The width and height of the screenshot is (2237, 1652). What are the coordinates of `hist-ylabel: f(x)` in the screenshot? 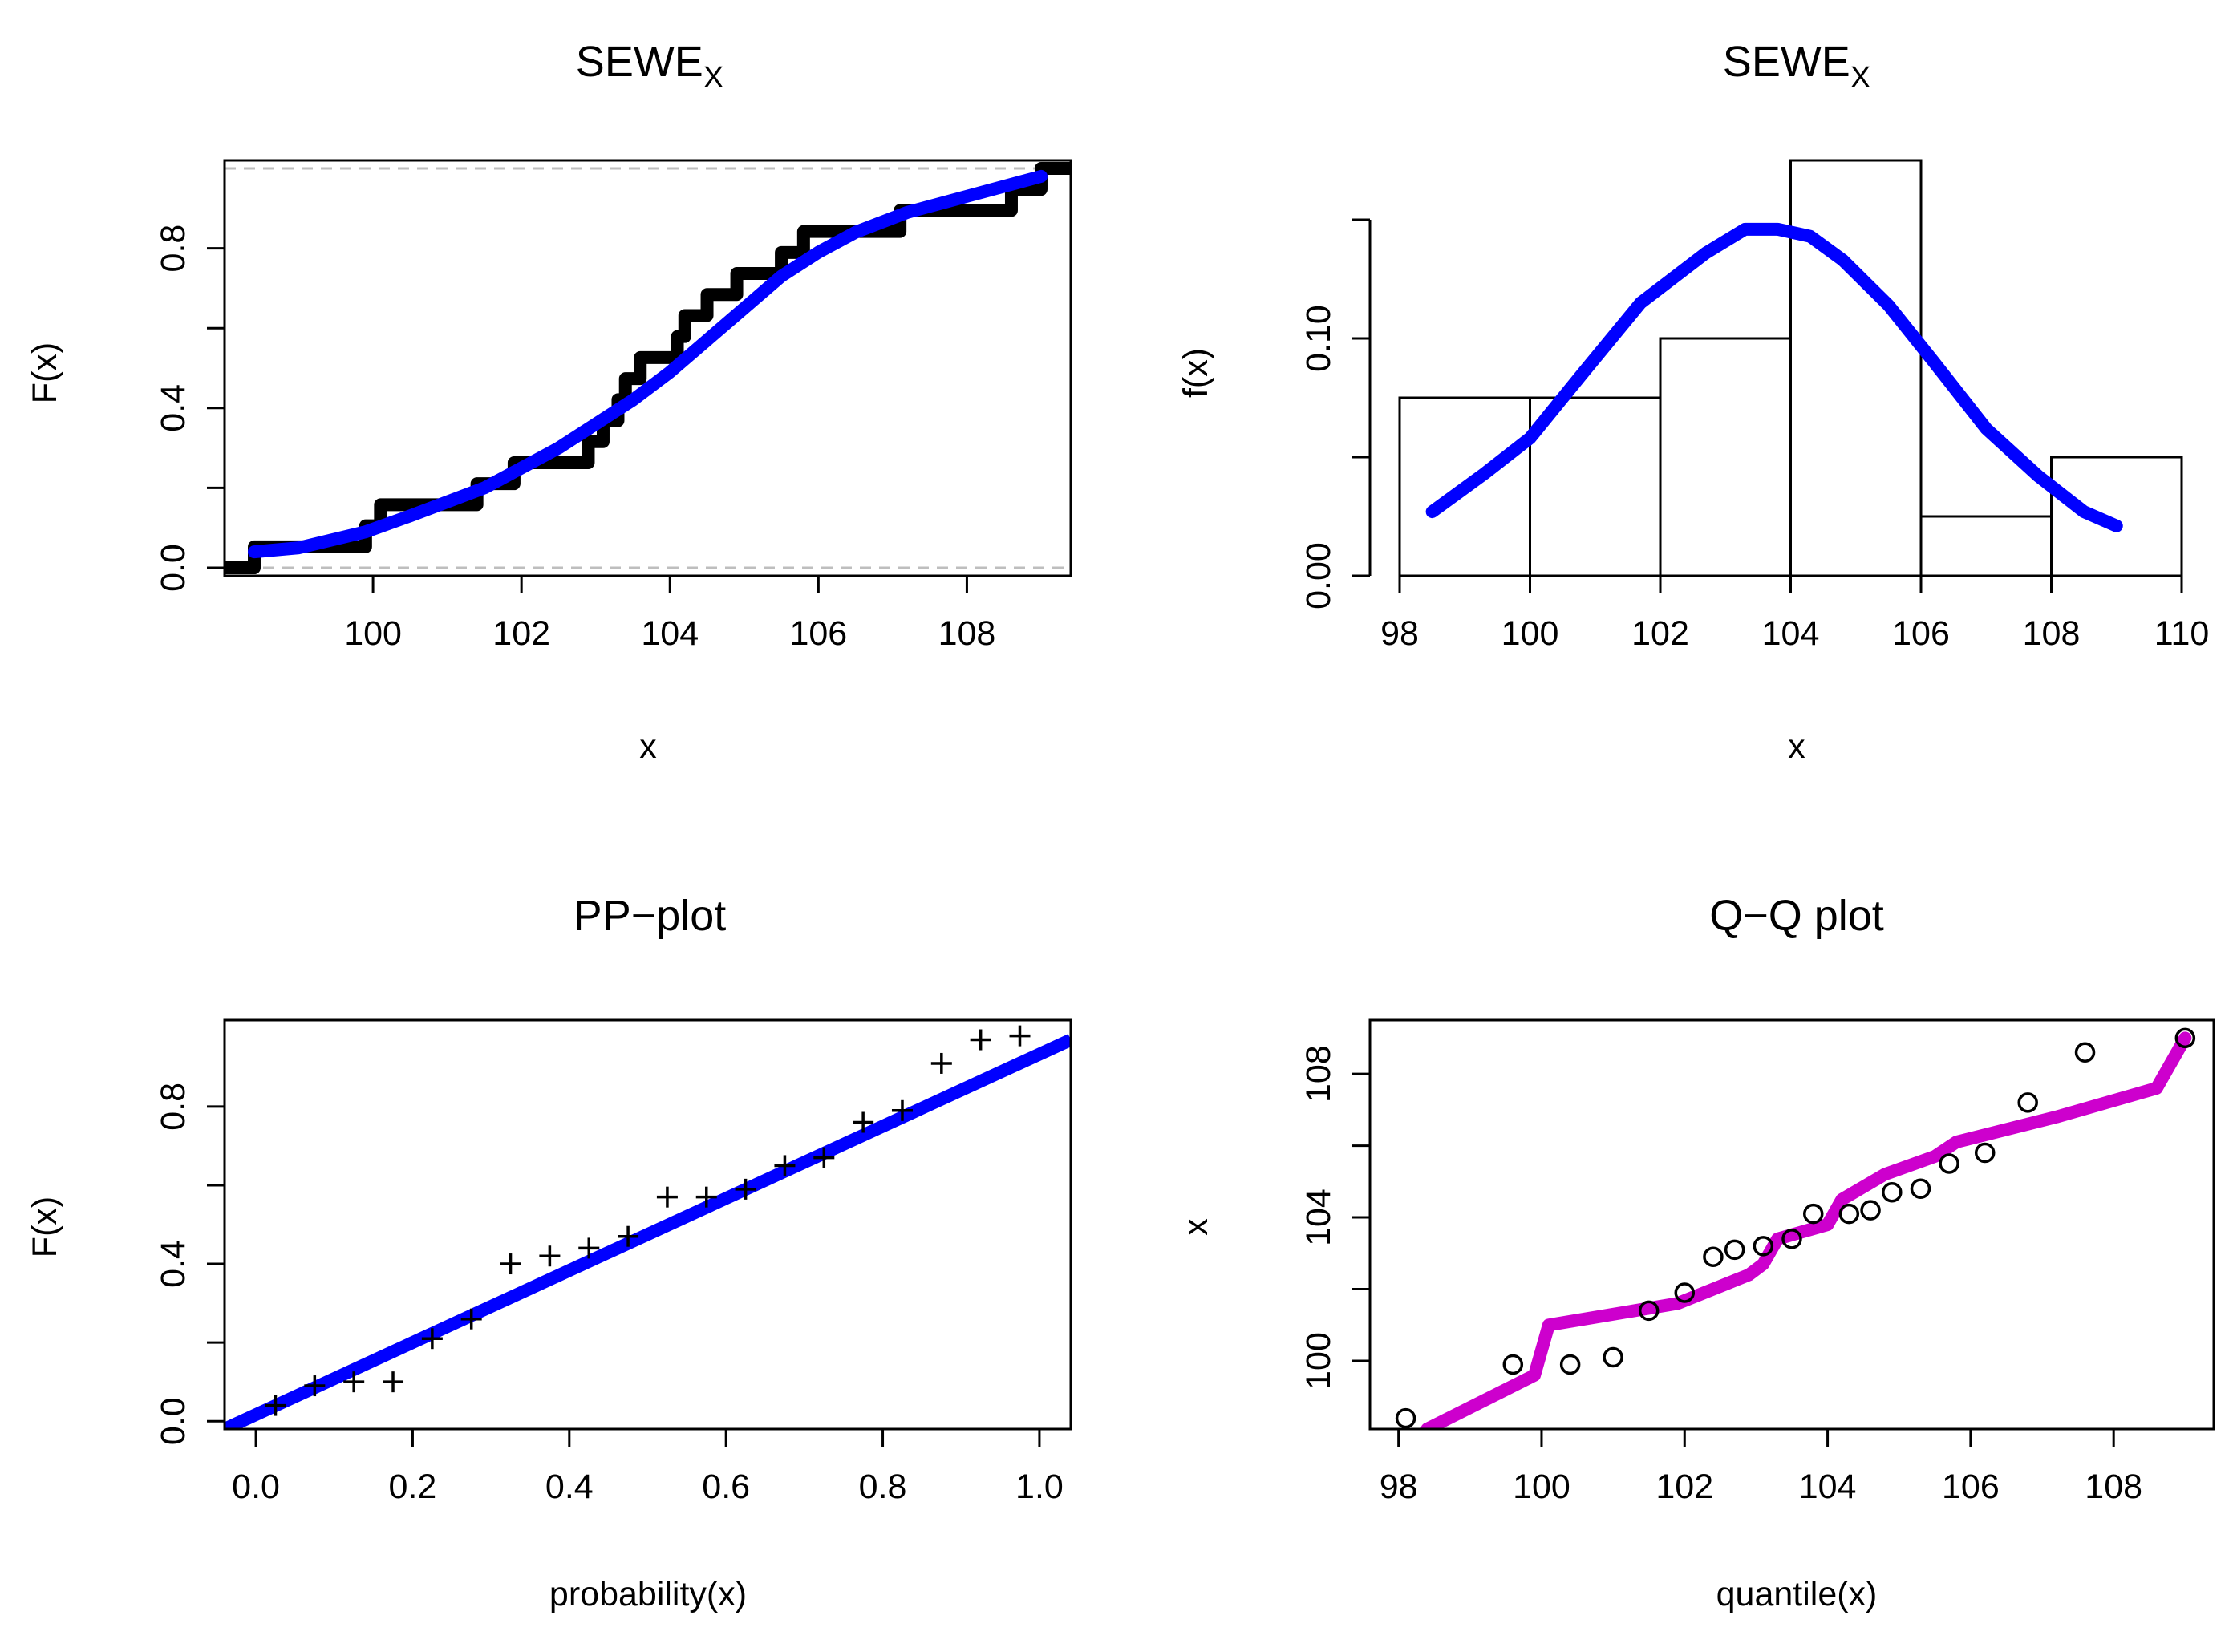 It's located at (1196, 373).